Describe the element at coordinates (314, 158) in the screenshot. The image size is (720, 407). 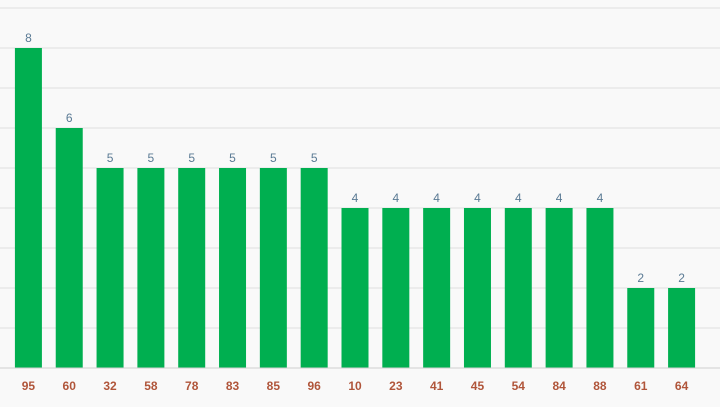
I see `value-label-96: 5` at that location.